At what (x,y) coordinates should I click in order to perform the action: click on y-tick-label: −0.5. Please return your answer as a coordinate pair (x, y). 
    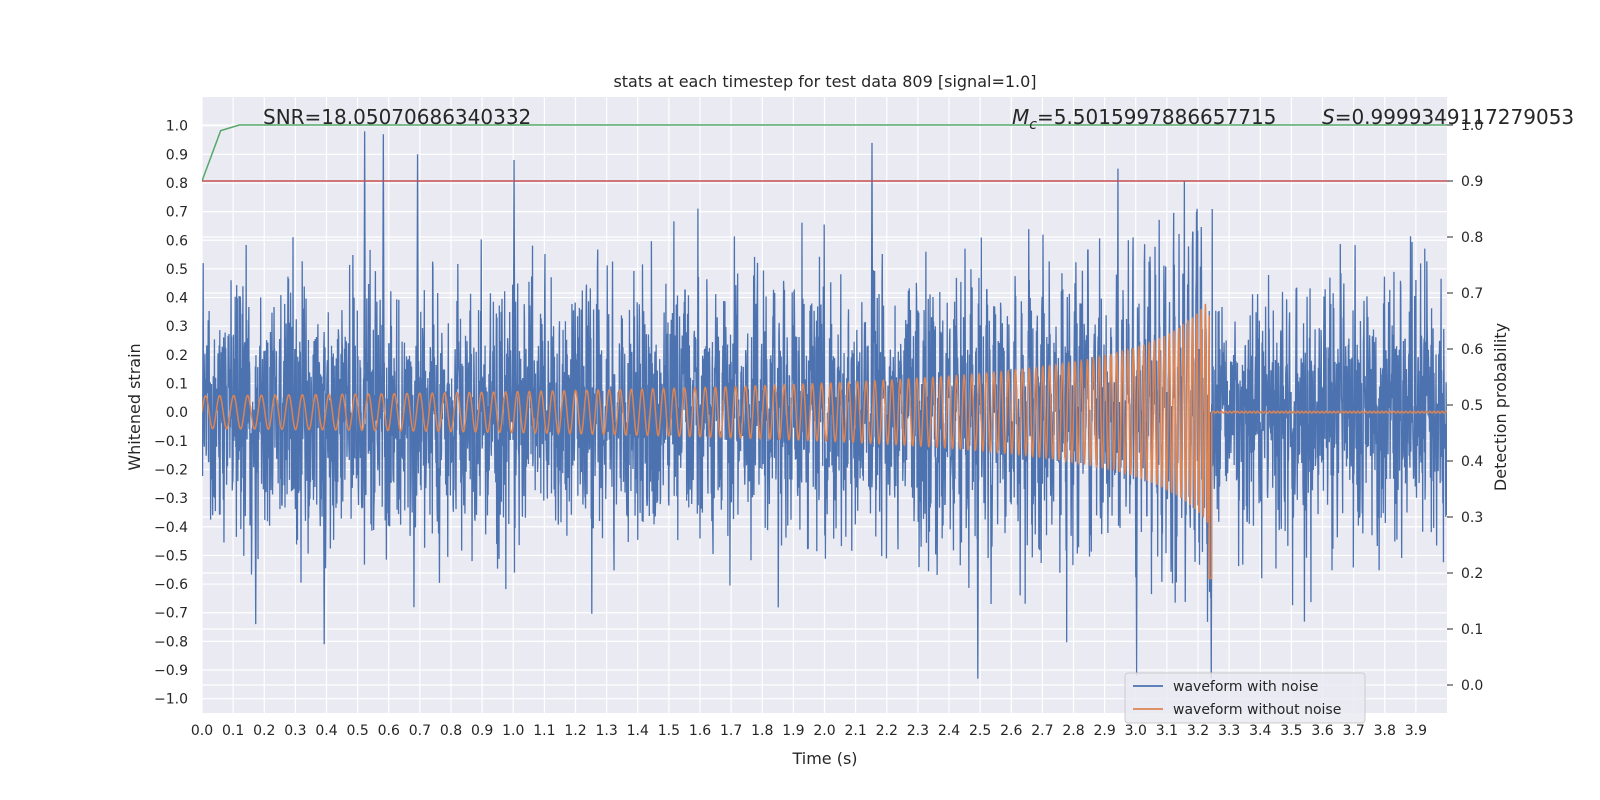
    Looking at the image, I should click on (171, 556).